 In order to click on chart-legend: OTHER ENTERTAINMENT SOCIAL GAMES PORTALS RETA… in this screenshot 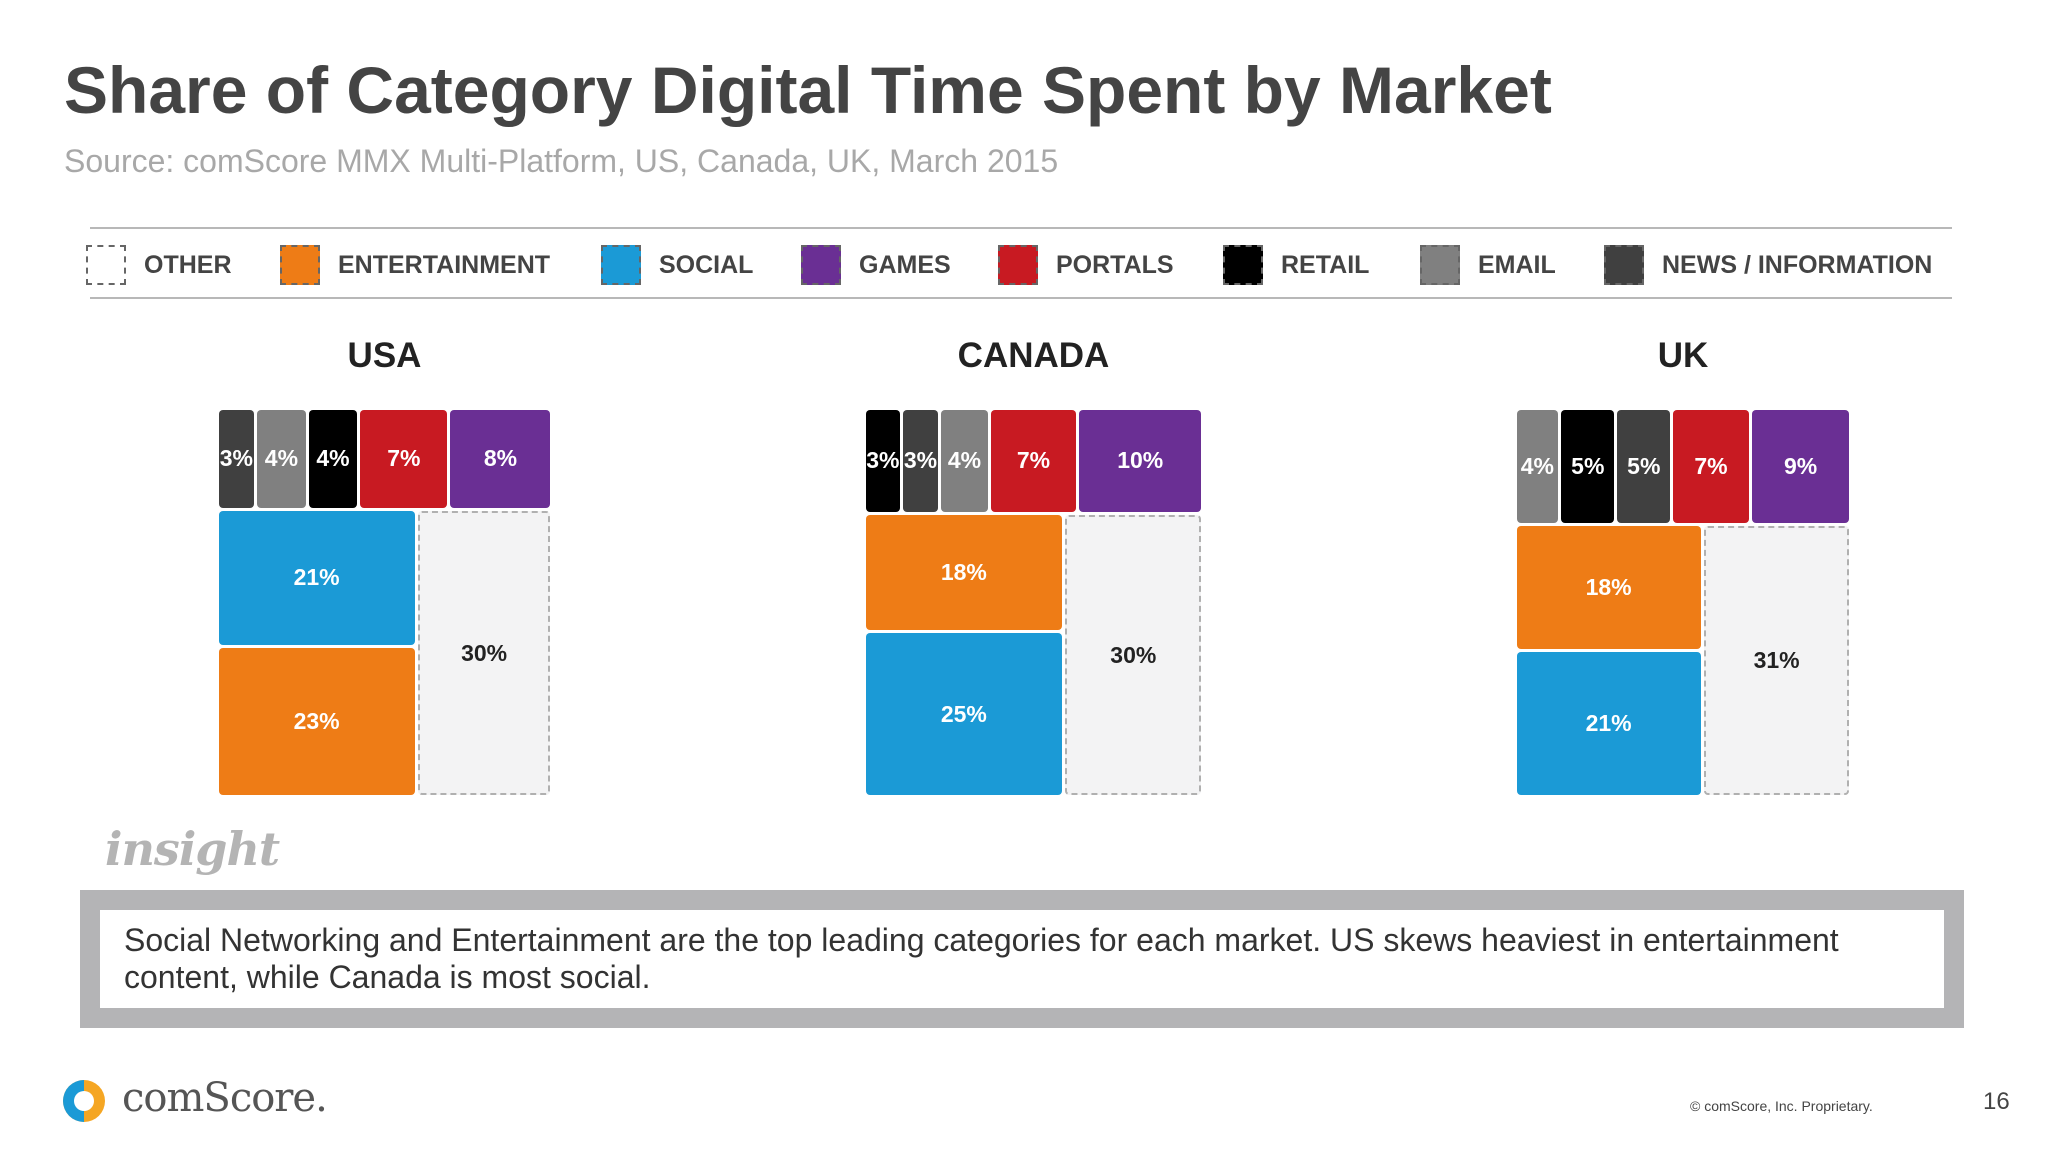, I will do `click(1019, 263)`.